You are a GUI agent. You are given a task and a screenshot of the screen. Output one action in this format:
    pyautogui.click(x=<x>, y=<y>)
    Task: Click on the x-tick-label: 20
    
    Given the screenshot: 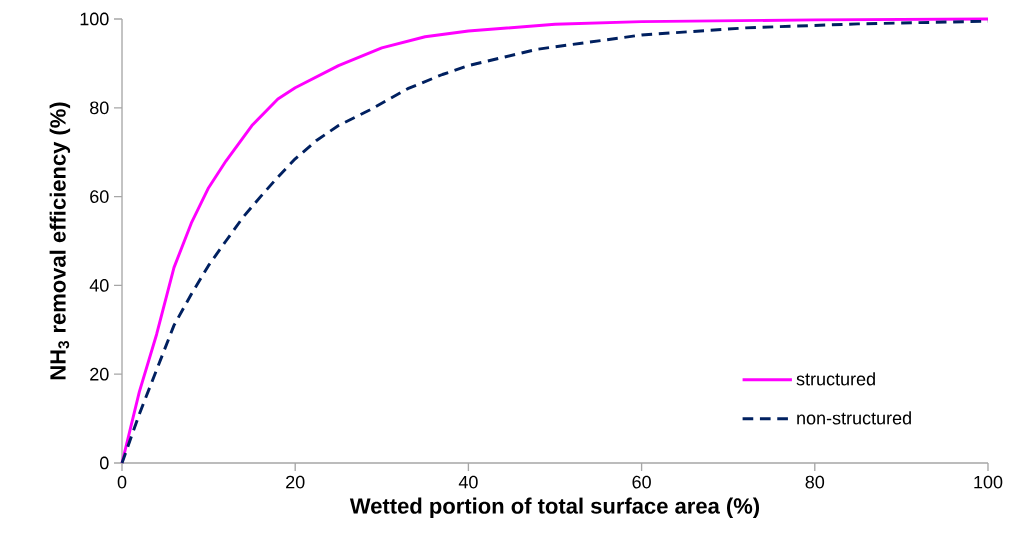 What is the action you would take?
    pyautogui.click(x=295, y=482)
    